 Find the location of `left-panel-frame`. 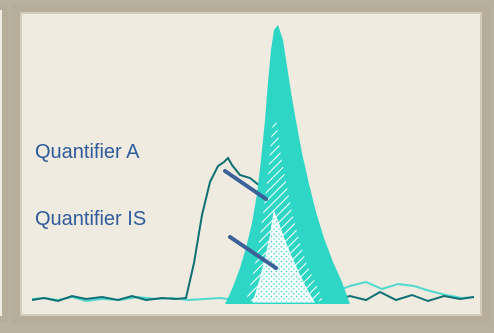

left-panel-frame is located at coordinates (4, 163).